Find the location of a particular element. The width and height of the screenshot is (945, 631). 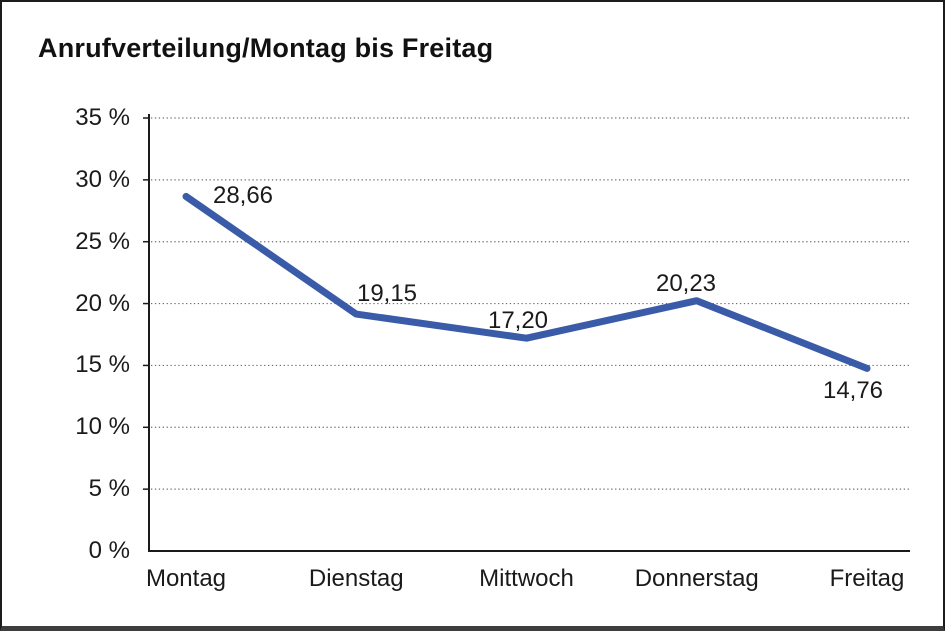

y-axis-tick-label: 0 % is located at coordinates (109, 550).